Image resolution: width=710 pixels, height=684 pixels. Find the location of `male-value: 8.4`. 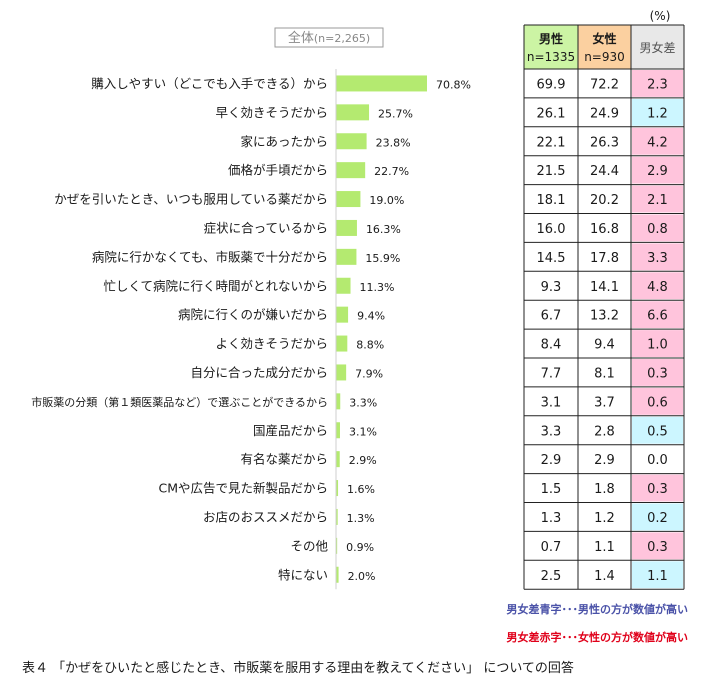

male-value: 8.4 is located at coordinates (551, 345).